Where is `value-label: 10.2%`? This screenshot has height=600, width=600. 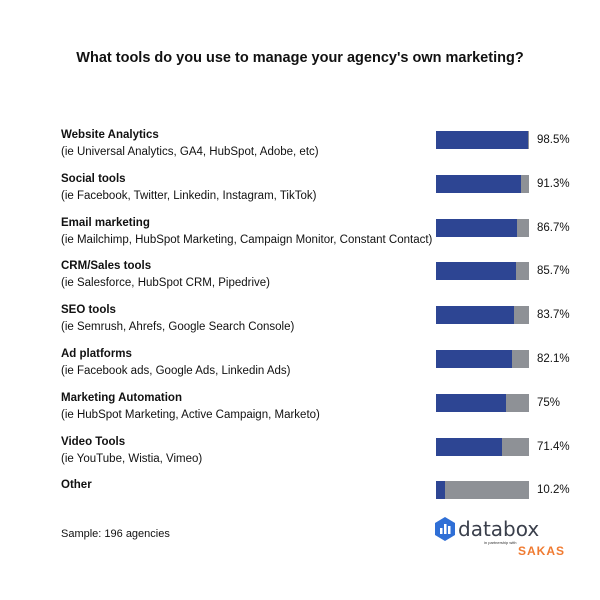
value-label: 10.2% is located at coordinates (553, 490).